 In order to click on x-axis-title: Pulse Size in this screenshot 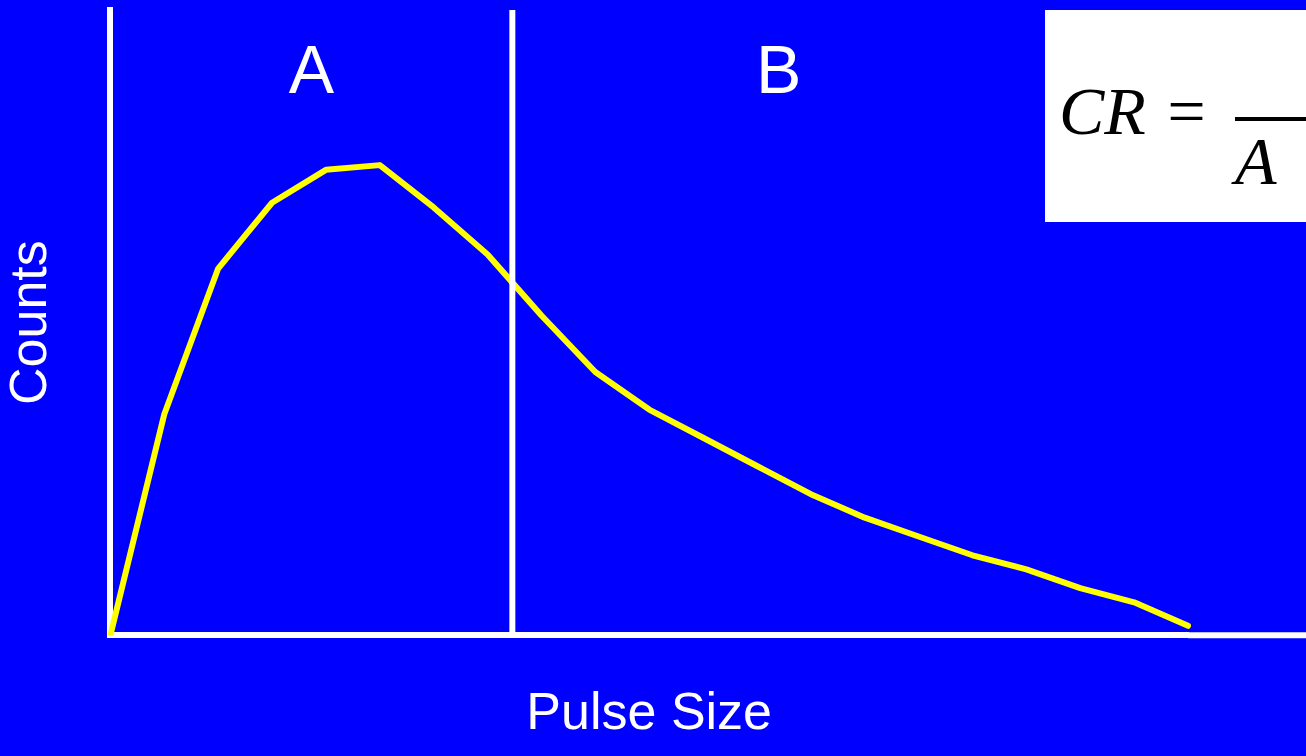, I will do `click(649, 711)`.